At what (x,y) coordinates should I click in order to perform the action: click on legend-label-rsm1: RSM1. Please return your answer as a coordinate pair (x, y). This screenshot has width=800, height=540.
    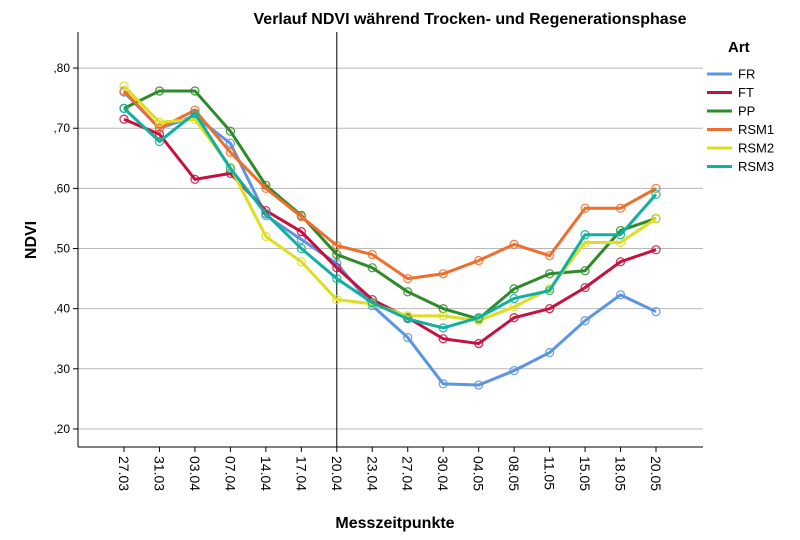
    Looking at the image, I should click on (756, 129).